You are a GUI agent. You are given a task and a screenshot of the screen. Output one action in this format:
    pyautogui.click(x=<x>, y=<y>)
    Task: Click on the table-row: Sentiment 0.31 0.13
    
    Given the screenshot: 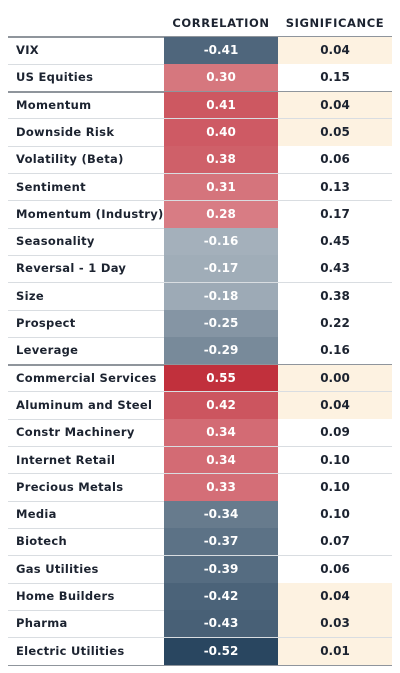 What is the action you would take?
    pyautogui.click(x=200, y=187)
    